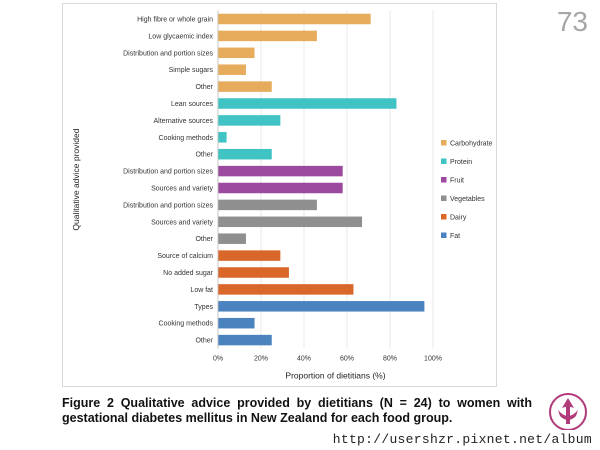  Describe the element at coordinates (300, 440) in the screenshot. I see `footer-bar` at that location.